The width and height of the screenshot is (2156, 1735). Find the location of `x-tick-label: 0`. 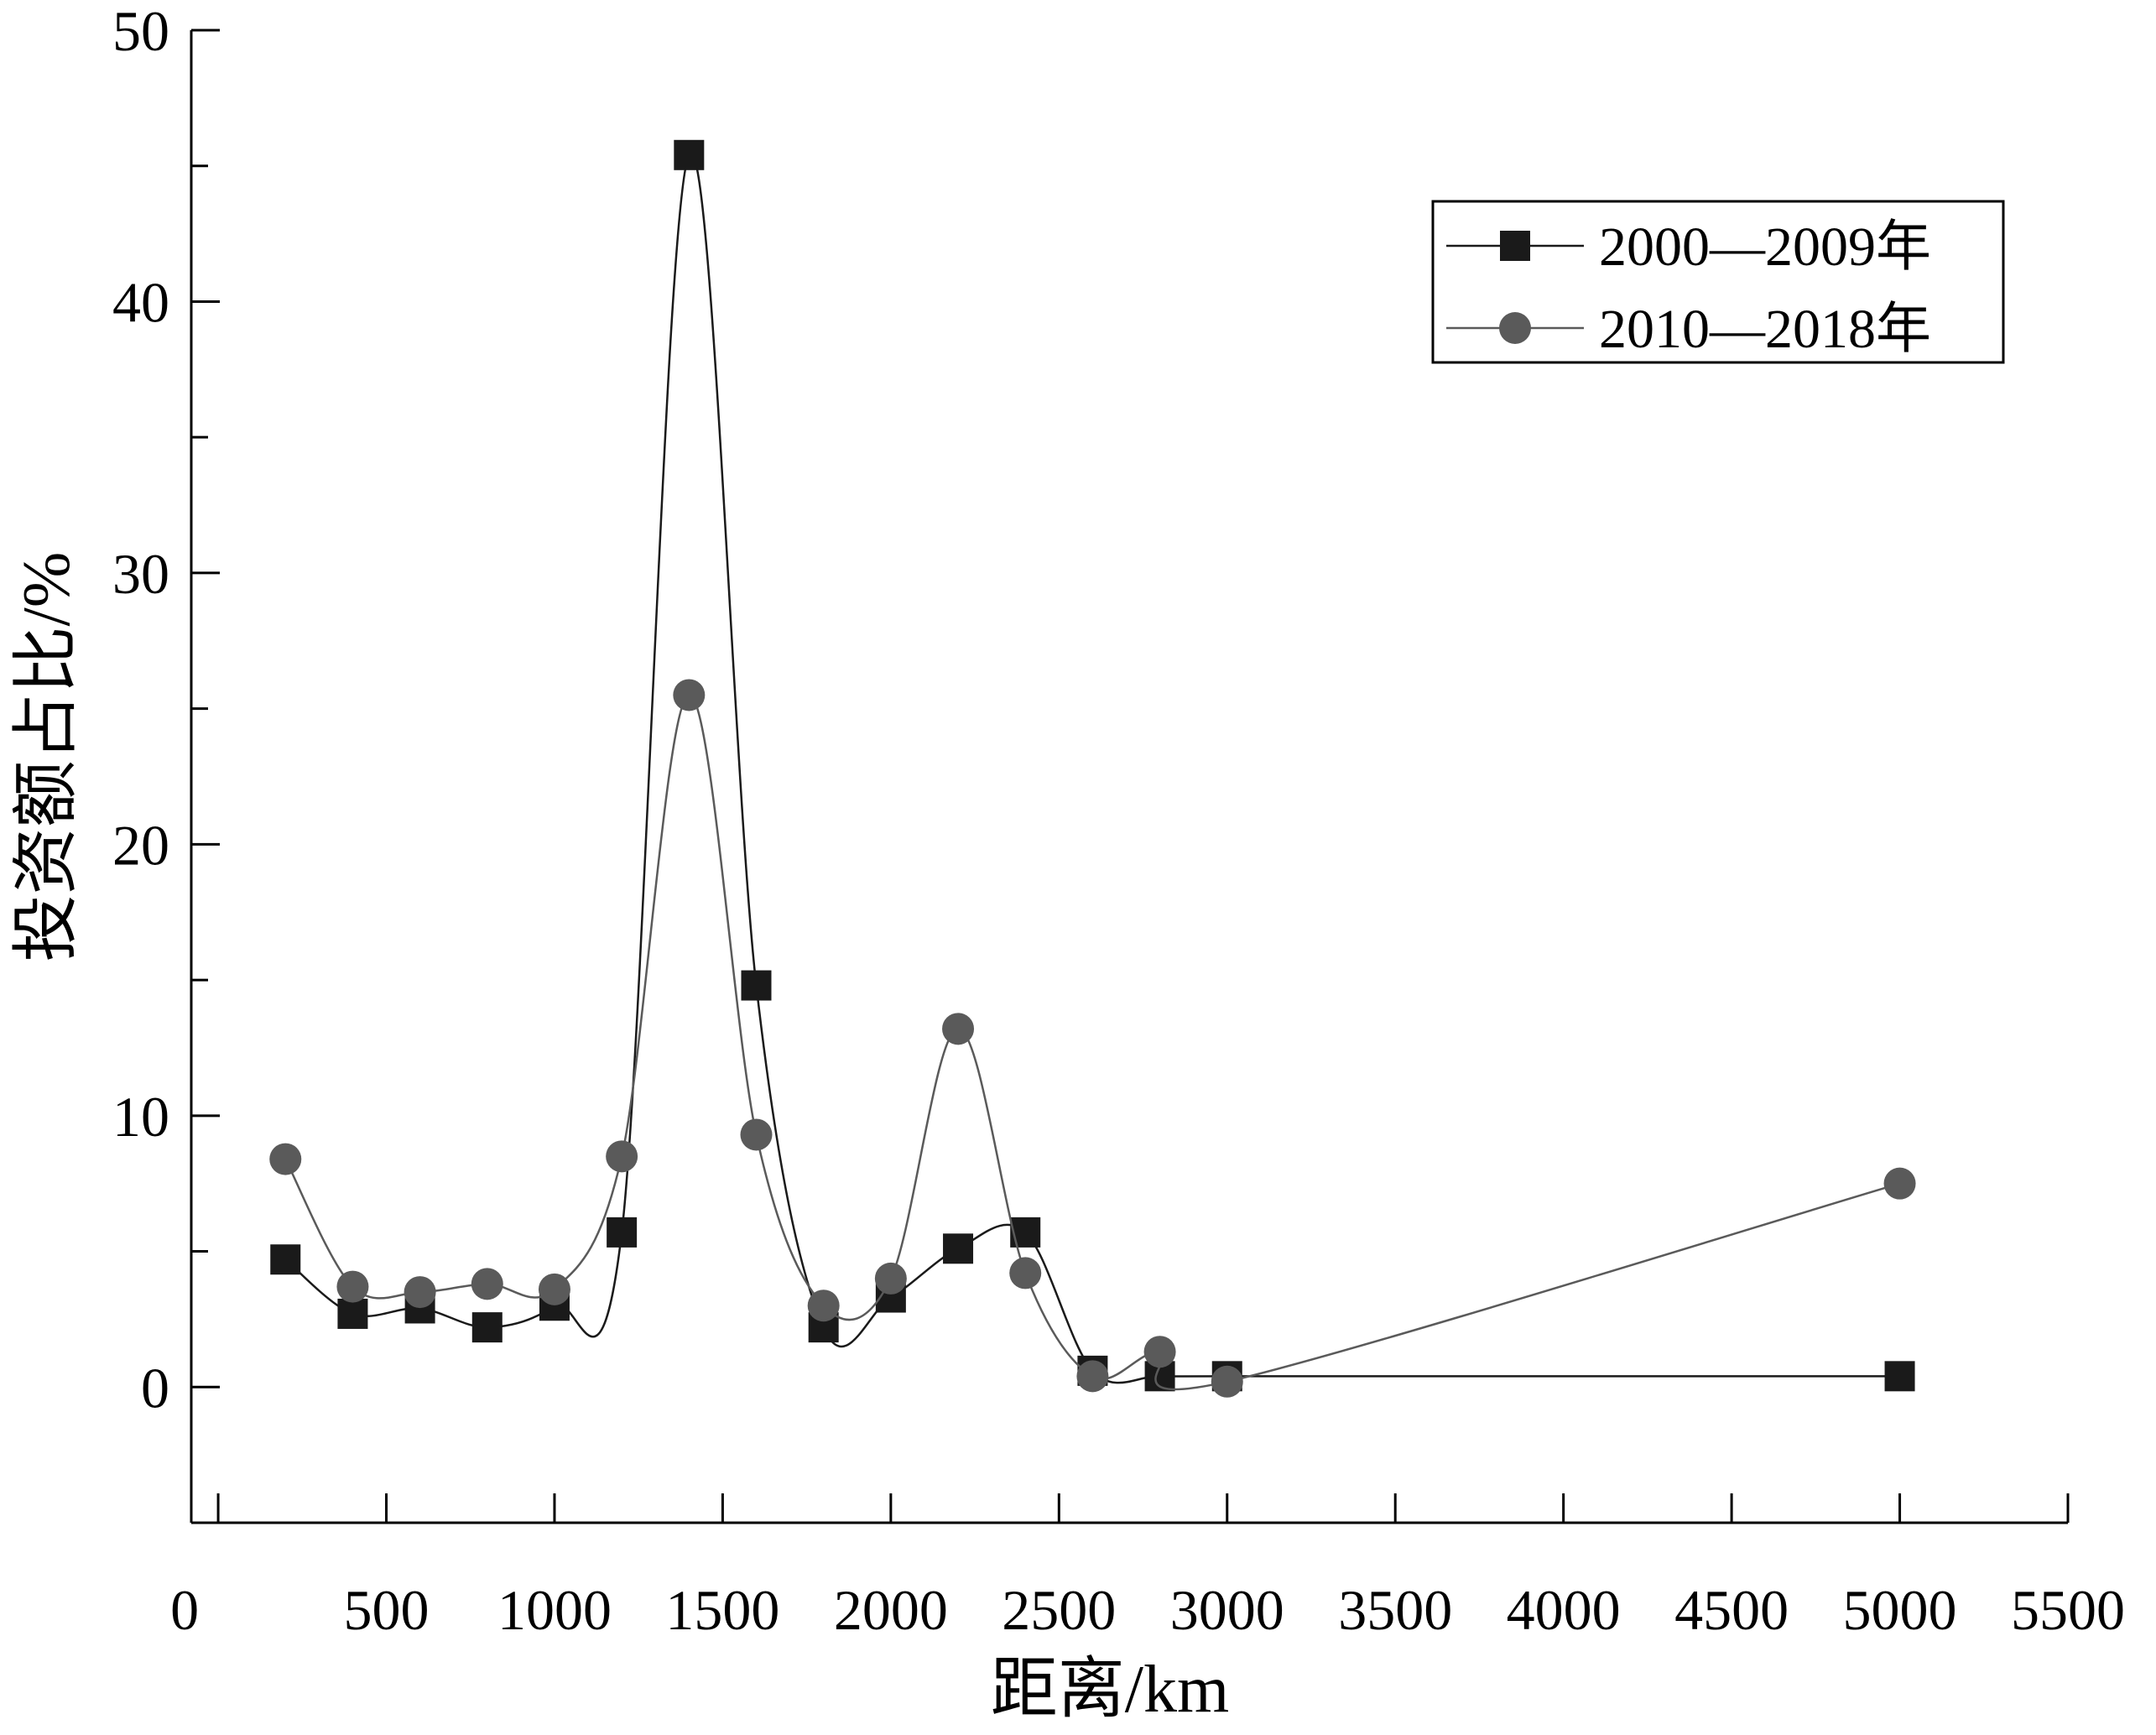

x-tick-label: 0 is located at coordinates (184, 1610).